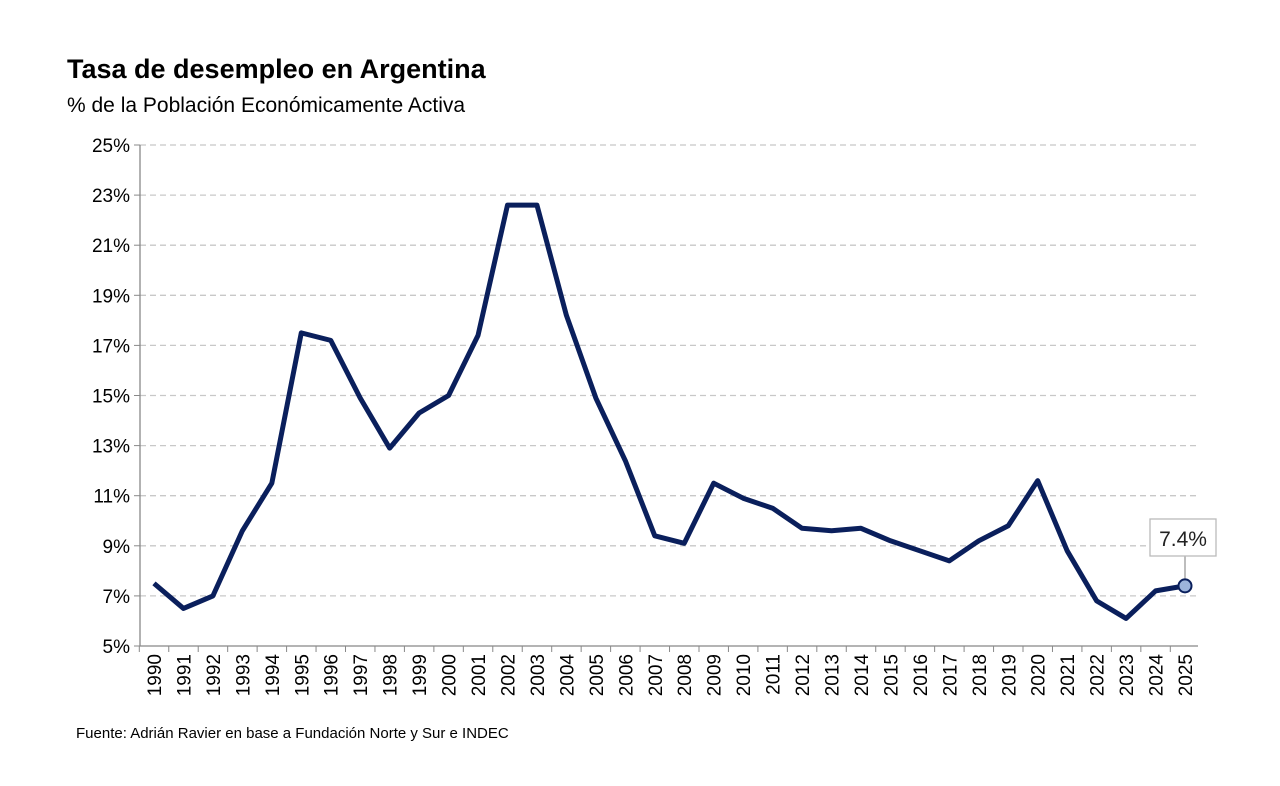 This screenshot has height=786, width=1280. Describe the element at coordinates (117, 647) in the screenshot. I see `y-tick-label: 5%` at that location.